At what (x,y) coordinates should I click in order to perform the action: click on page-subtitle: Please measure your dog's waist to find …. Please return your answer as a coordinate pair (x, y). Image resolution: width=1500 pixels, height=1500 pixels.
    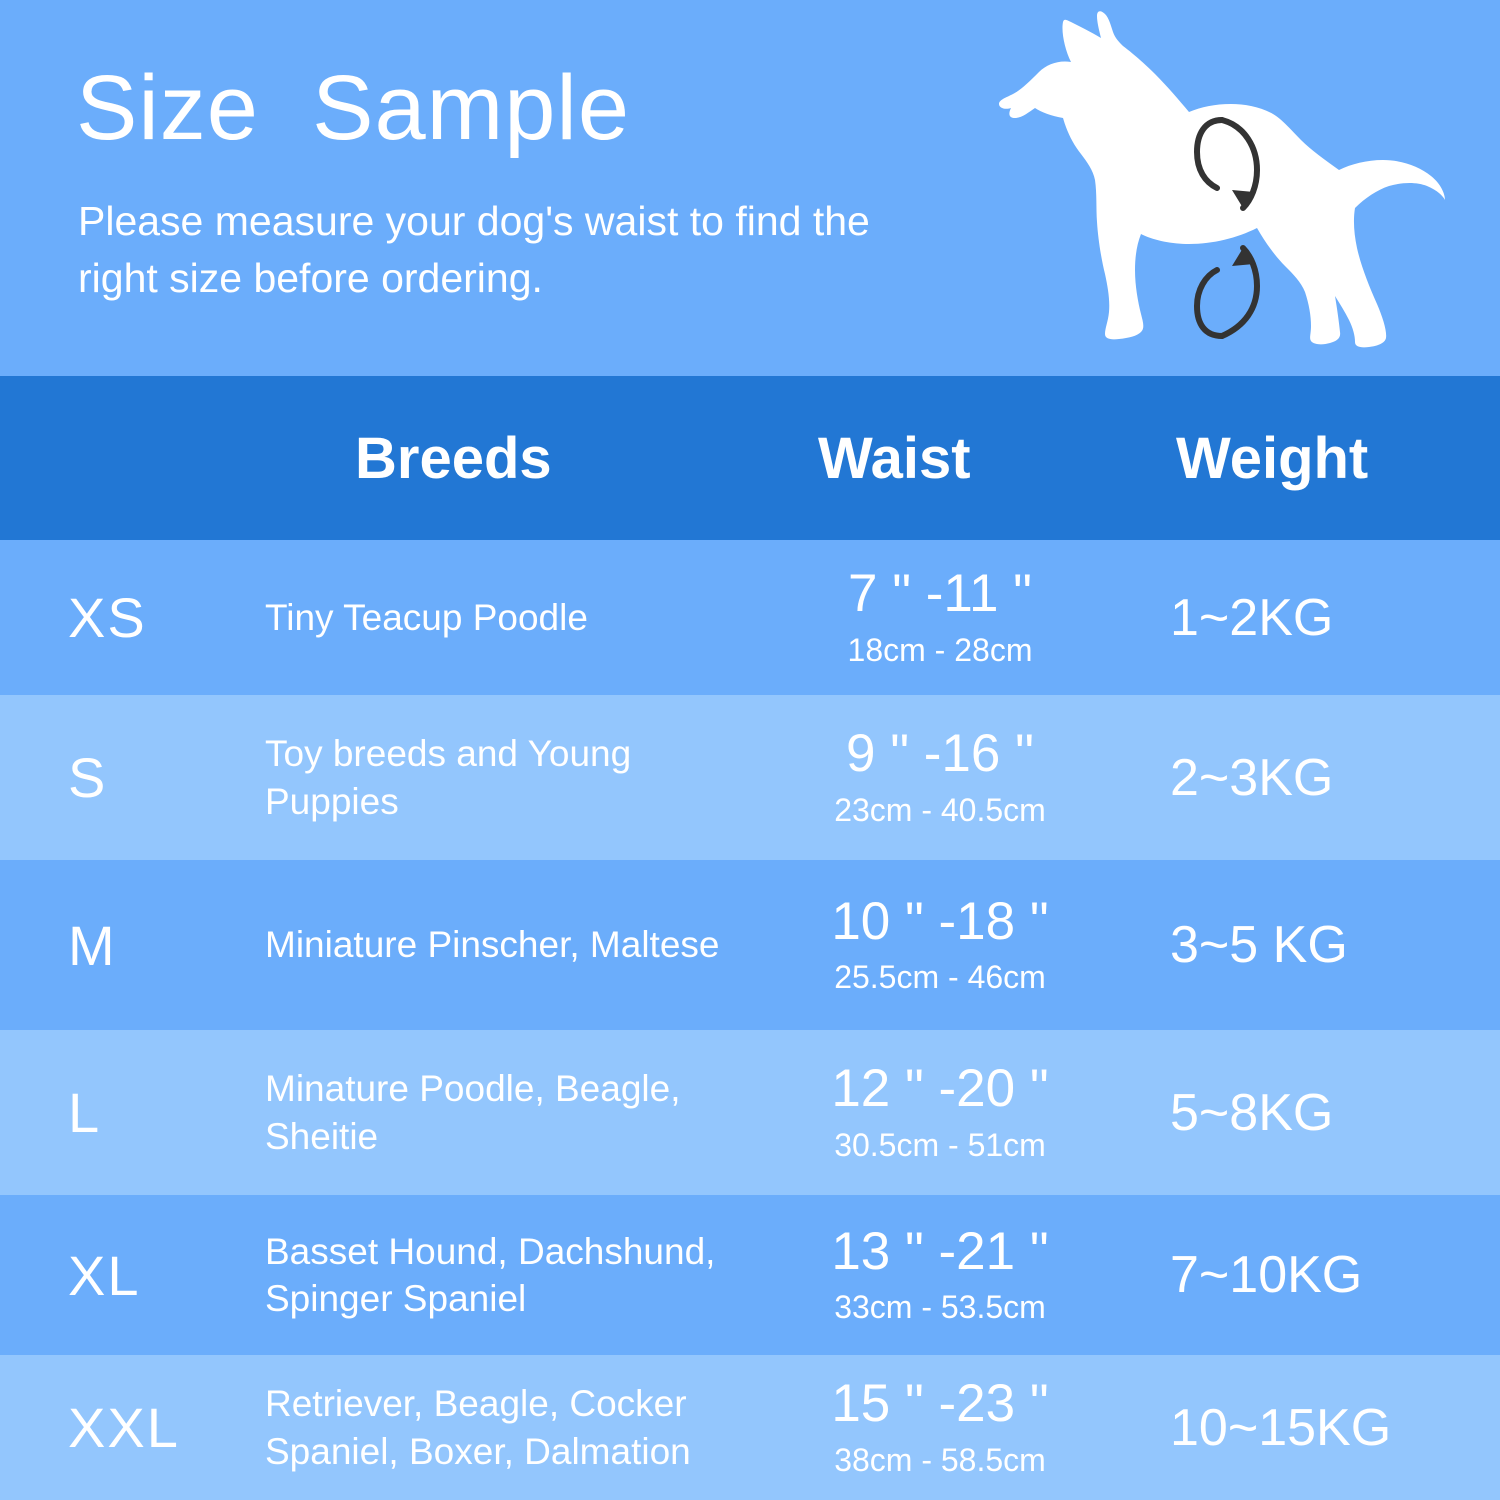
    Looking at the image, I should click on (474, 249).